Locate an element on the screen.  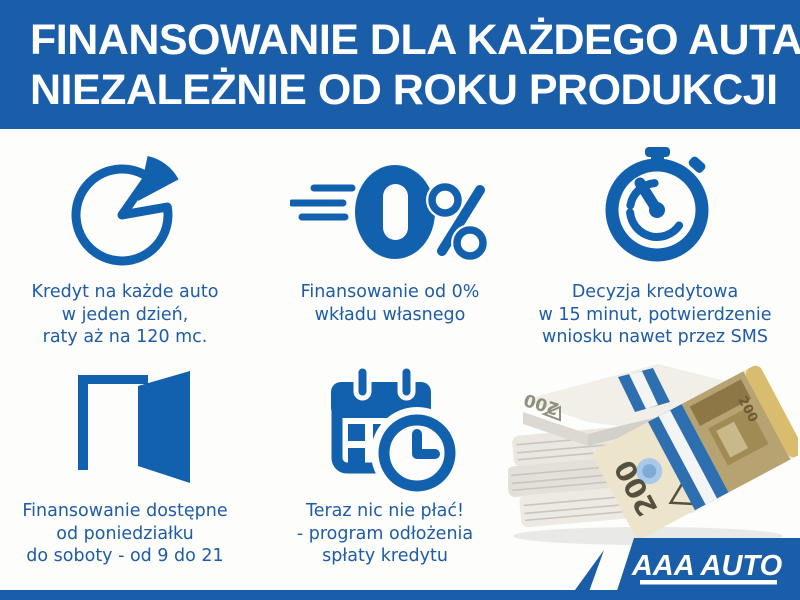
stopwatch-icon is located at coordinates (657, 204).